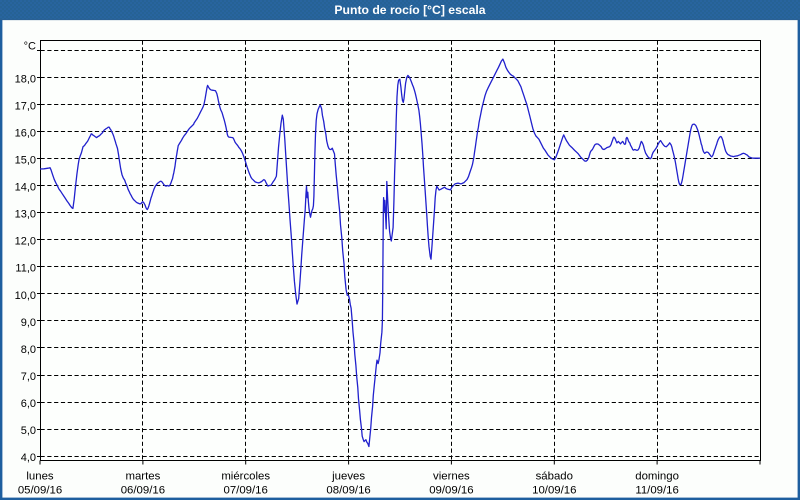 The height and width of the screenshot is (500, 800). What do you see at coordinates (28, 323) in the screenshot?
I see `svg-text: 9,0` at bounding box center [28, 323].